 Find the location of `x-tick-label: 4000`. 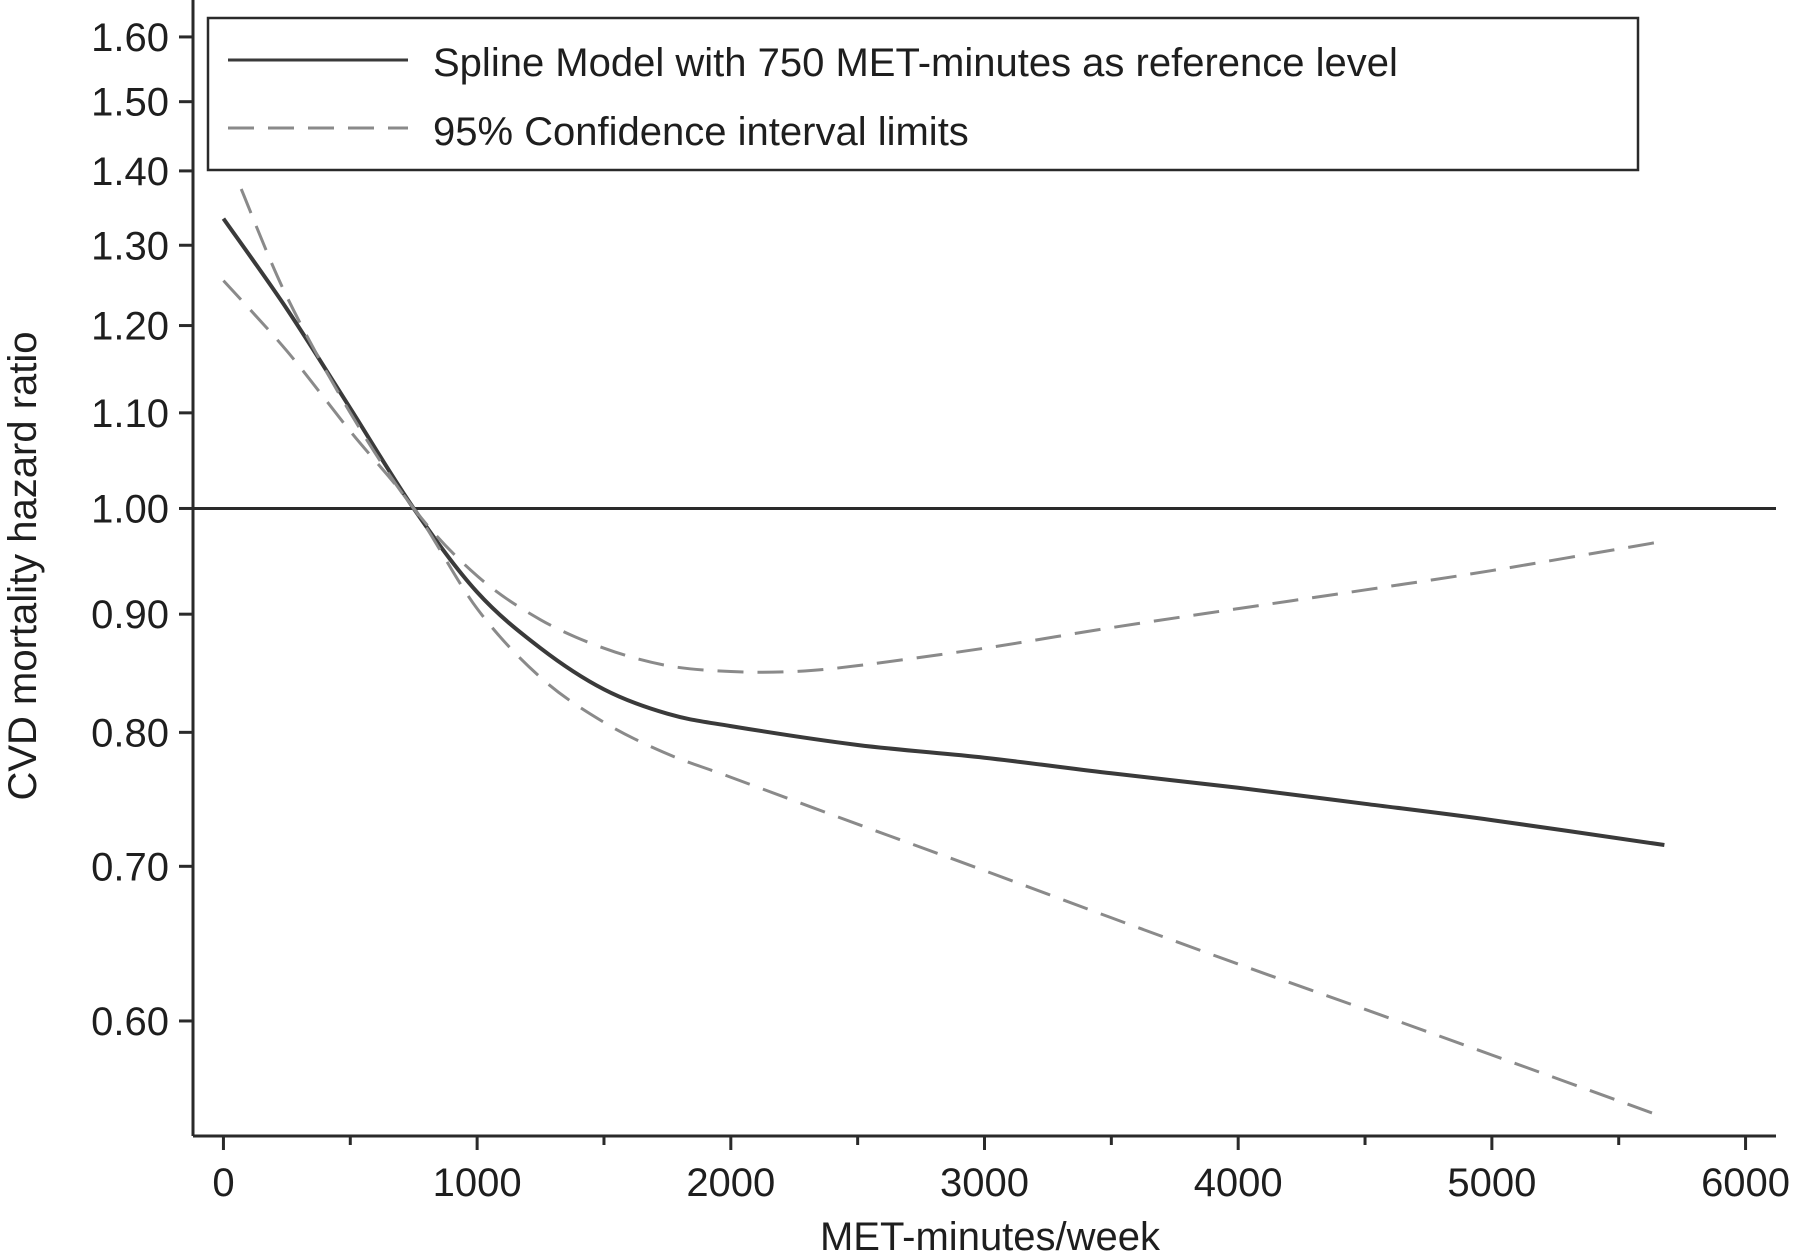

x-tick-label: 4000 is located at coordinates (1238, 1183).